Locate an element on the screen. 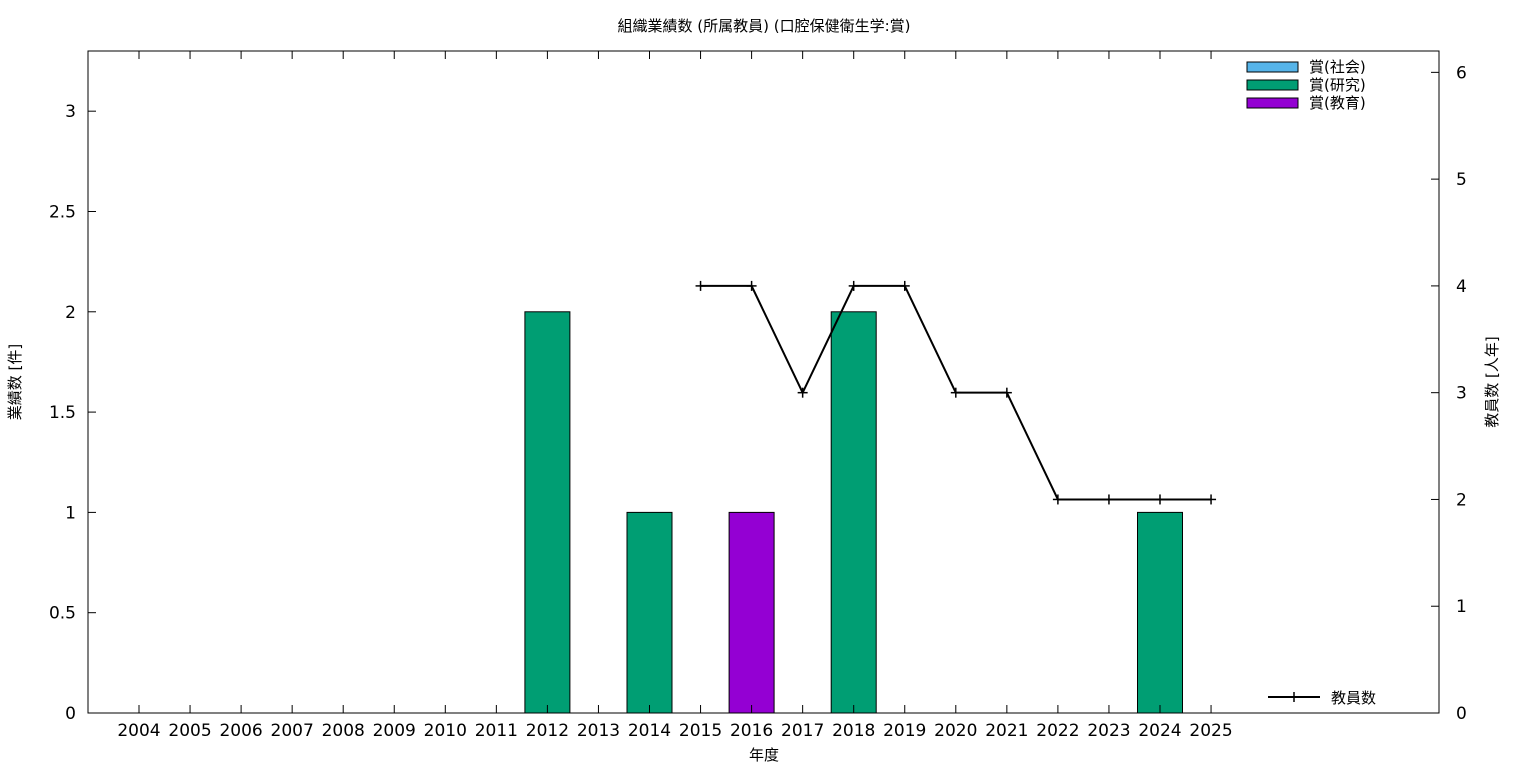 This screenshot has height=773, width=1536. teacher-count-point-2022 is located at coordinates (1057, 499).